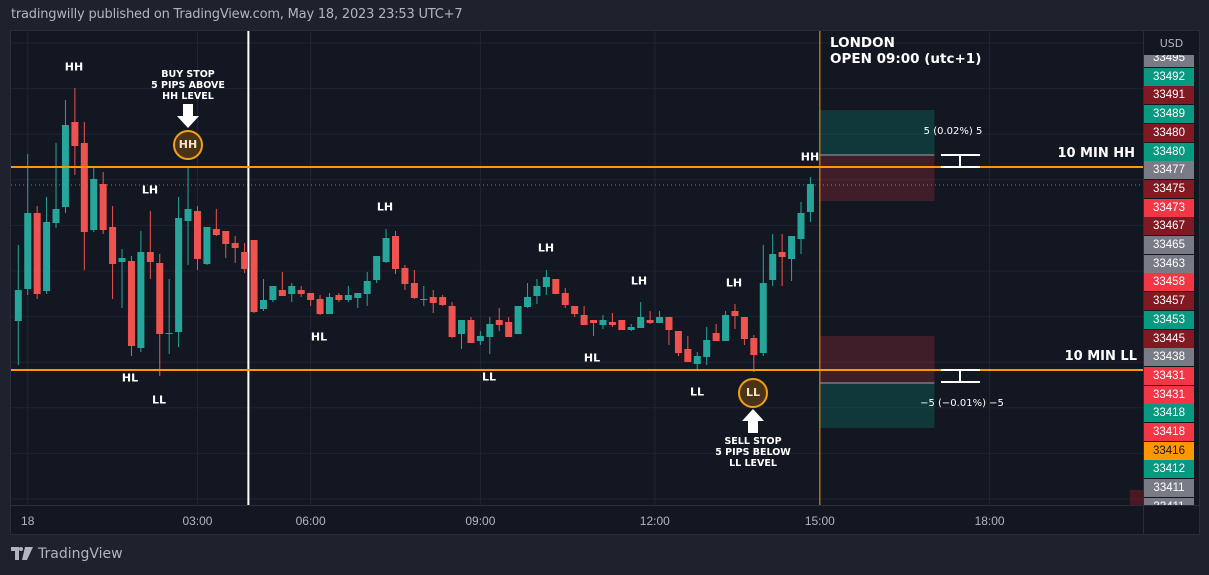 The width and height of the screenshot is (1209, 575). What do you see at coordinates (188, 85) in the screenshot?
I see `buy-stop-note: BUY STOP 5 PIPS ABOVE HH LEVEL` at bounding box center [188, 85].